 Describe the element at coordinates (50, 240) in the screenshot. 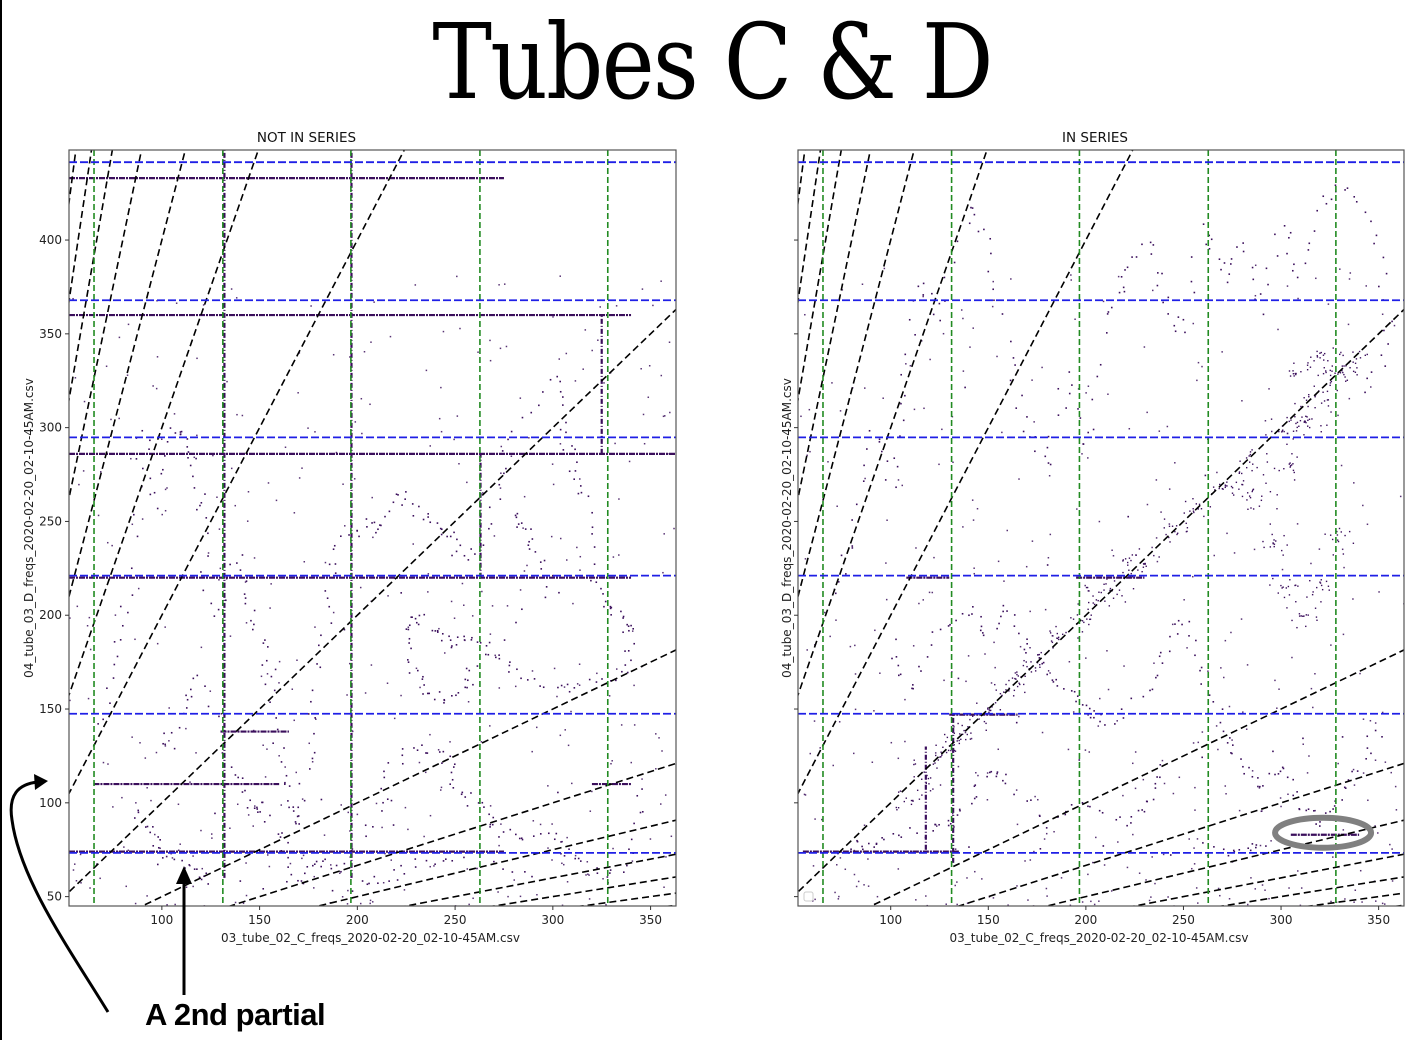

I see `y-tick-label: 400` at that location.